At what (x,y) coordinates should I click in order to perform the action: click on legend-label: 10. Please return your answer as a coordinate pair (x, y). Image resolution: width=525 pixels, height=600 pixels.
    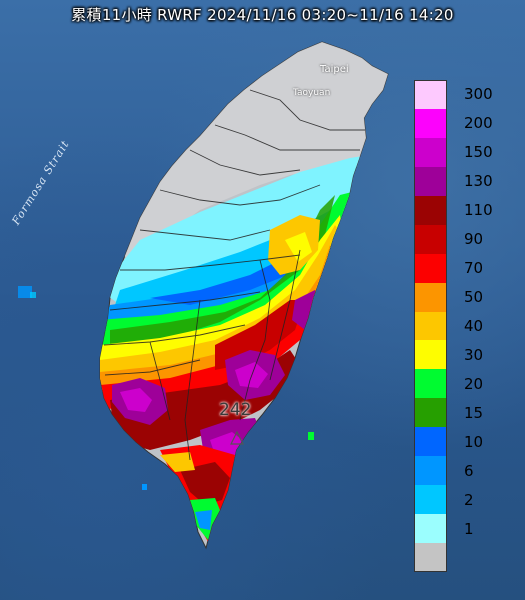
    Looking at the image, I should click on (474, 441).